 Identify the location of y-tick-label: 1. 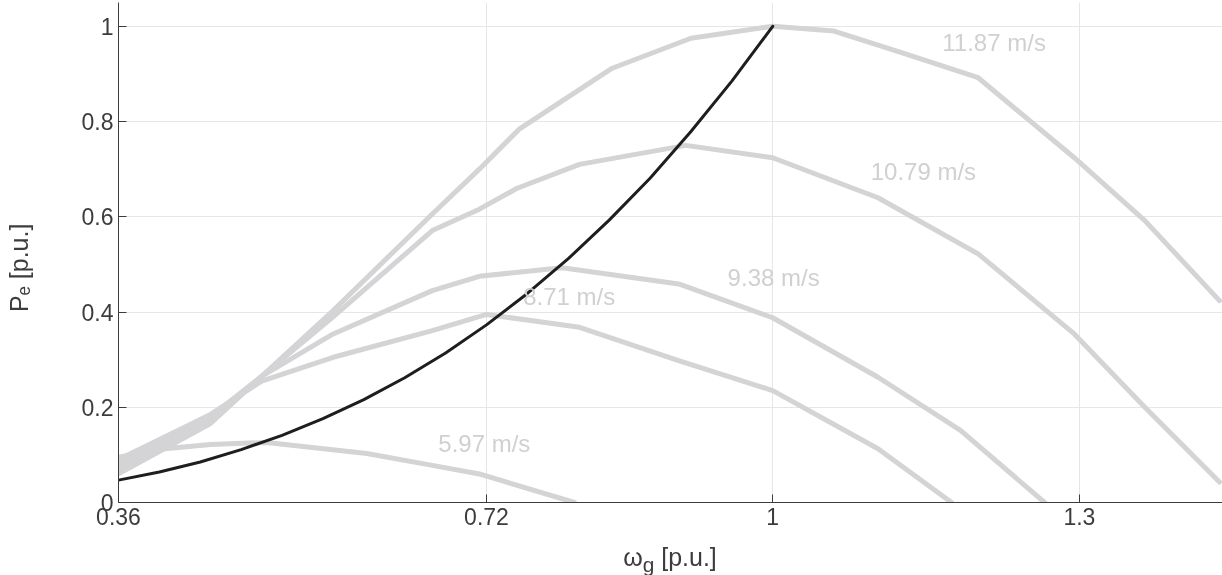
(107, 26).